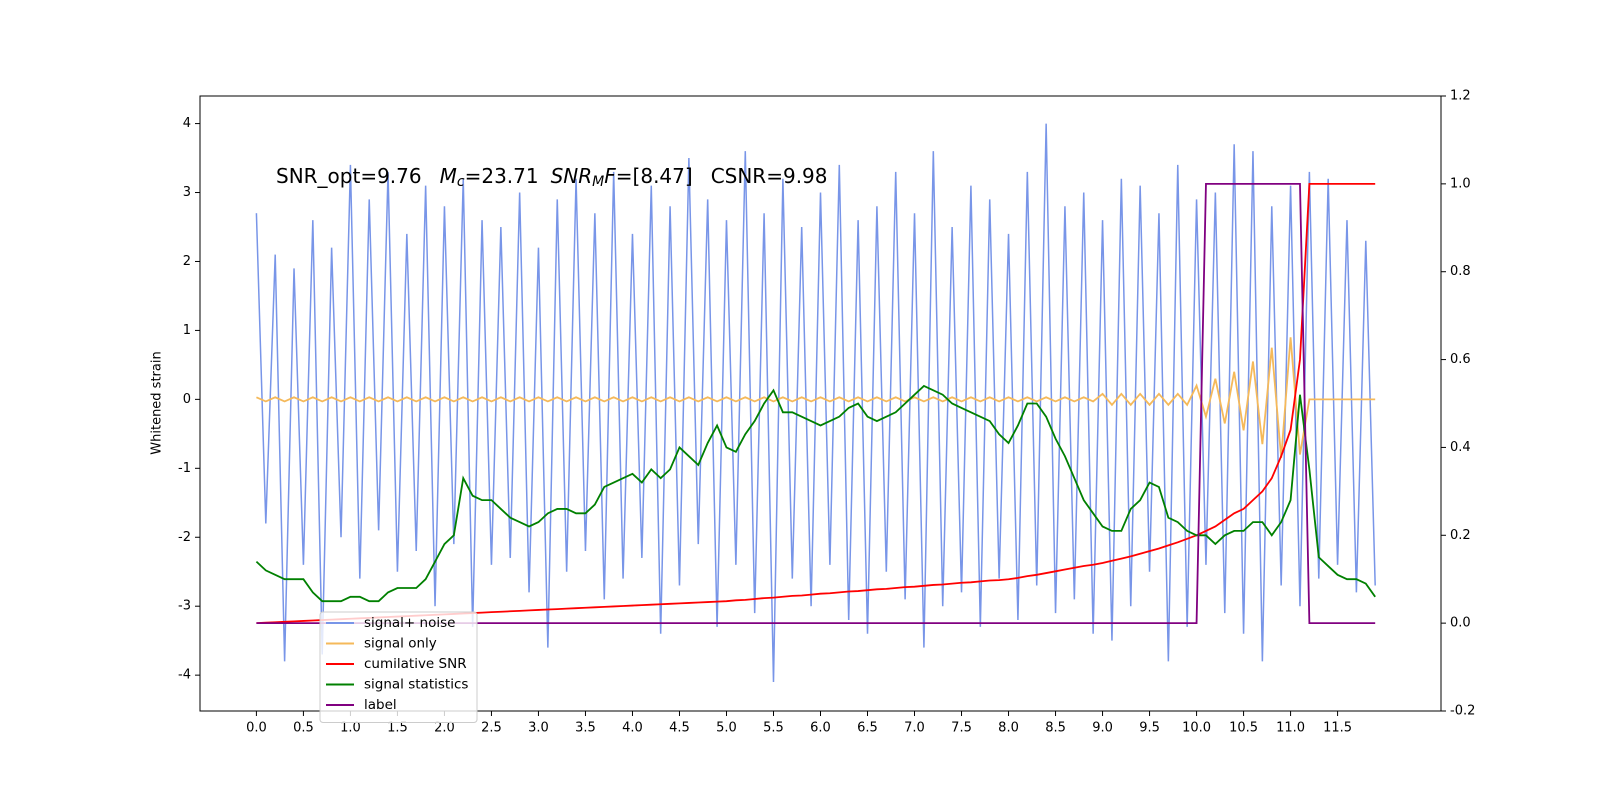 This screenshot has height=800, width=1600. Describe the element at coordinates (1102, 728) in the screenshot. I see `x-tick-label: 9.0` at that location.